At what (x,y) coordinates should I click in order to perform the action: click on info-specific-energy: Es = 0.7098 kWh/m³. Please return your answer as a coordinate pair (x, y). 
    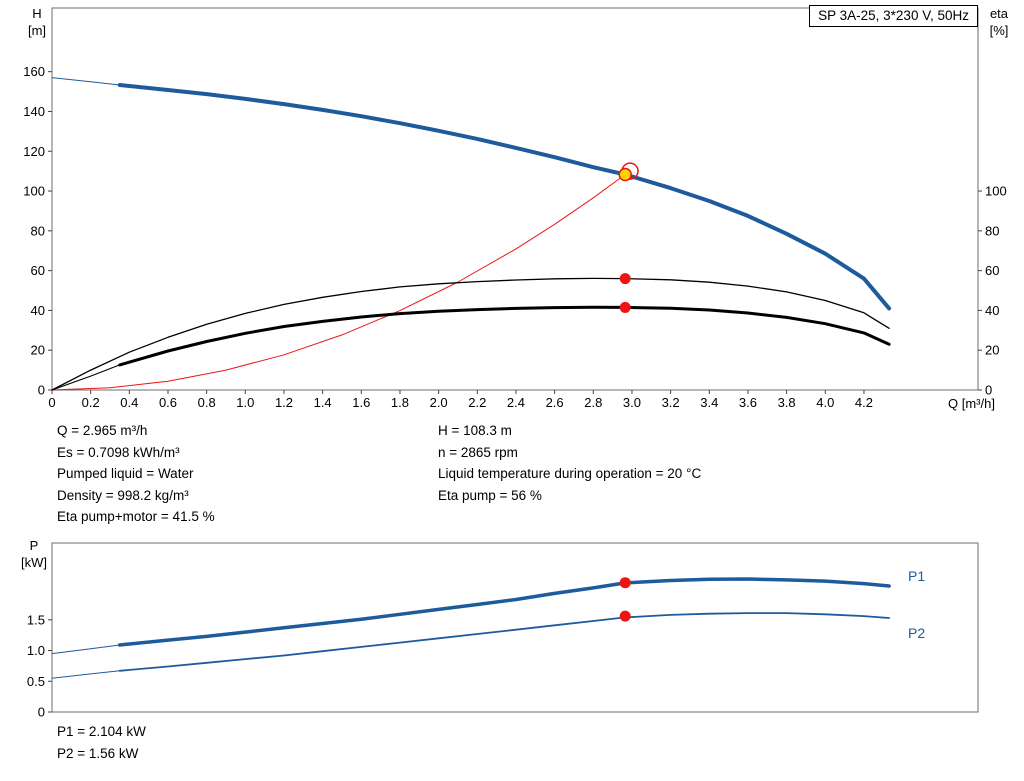
    Looking at the image, I should click on (118, 452).